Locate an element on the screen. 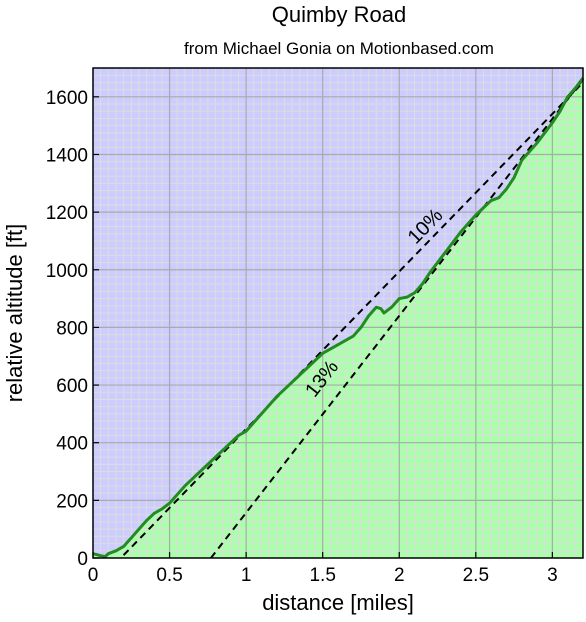 The image size is (586, 622). x-tick-label: 3 is located at coordinates (552, 575).